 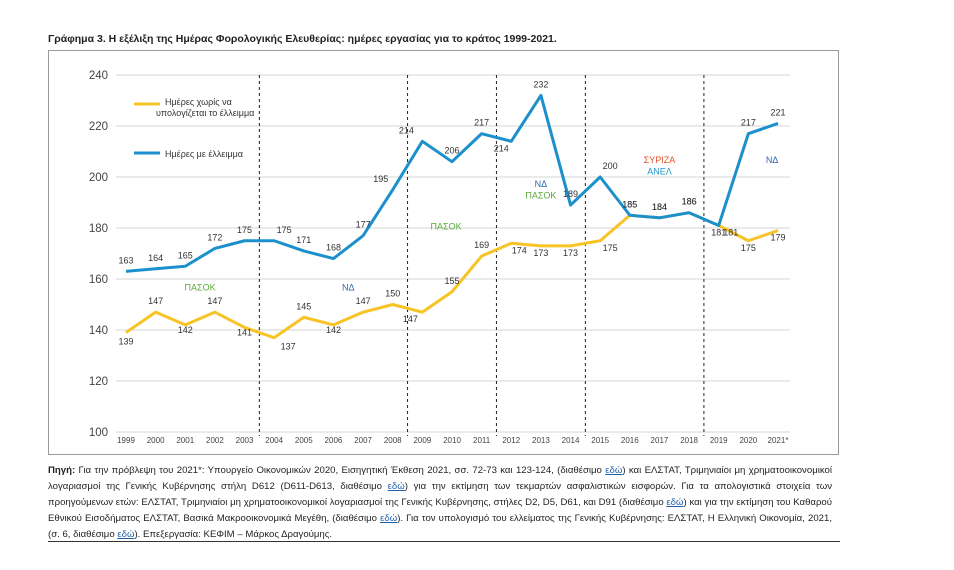 I want to click on x-tick-label: 2021*, so click(x=778, y=440).